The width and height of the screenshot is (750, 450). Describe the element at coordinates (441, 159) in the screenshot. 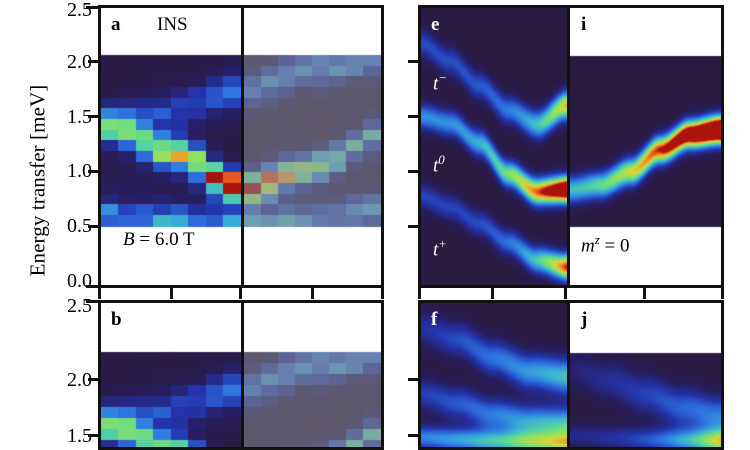

I see `t-zero-sup: 0` at that location.